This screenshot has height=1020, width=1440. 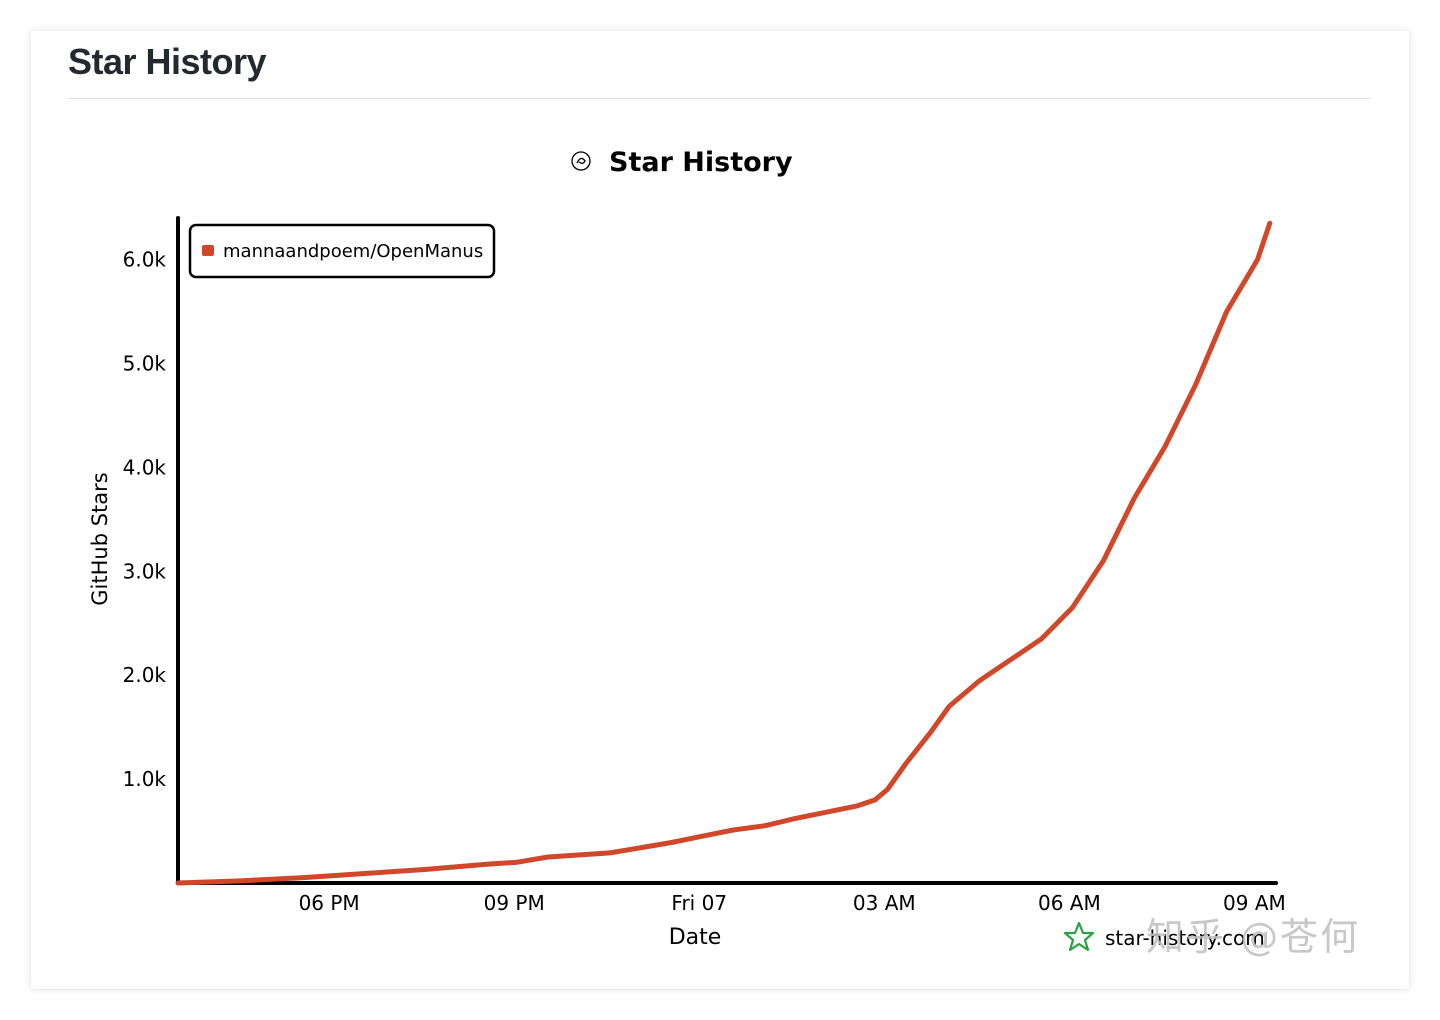 What do you see at coordinates (1069, 903) in the screenshot?
I see `x-tick-label: 06 AM` at bounding box center [1069, 903].